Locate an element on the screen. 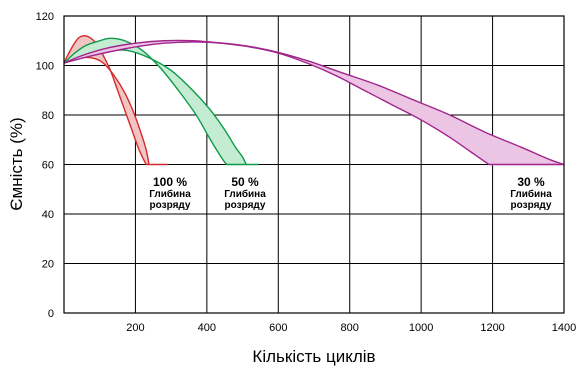 This screenshot has width=579, height=373. x-axis-title: Кількість циклів is located at coordinates (313, 356).